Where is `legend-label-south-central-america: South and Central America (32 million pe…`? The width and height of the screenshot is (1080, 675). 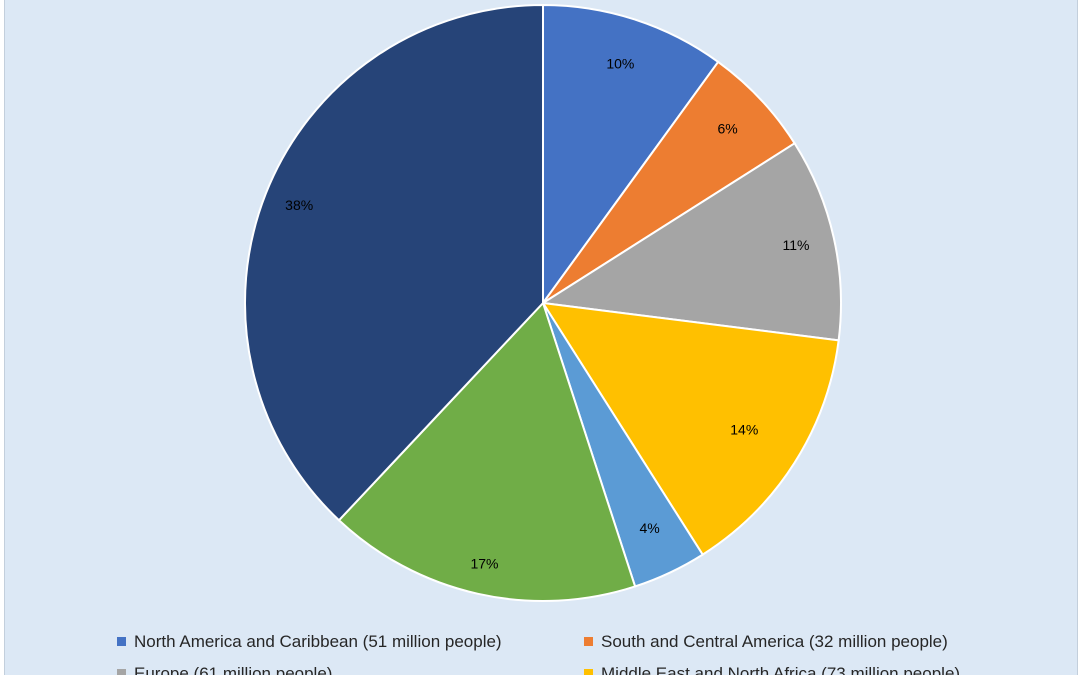
legend-label-south-central-america: South and Central America (32 million pe… is located at coordinates (774, 641).